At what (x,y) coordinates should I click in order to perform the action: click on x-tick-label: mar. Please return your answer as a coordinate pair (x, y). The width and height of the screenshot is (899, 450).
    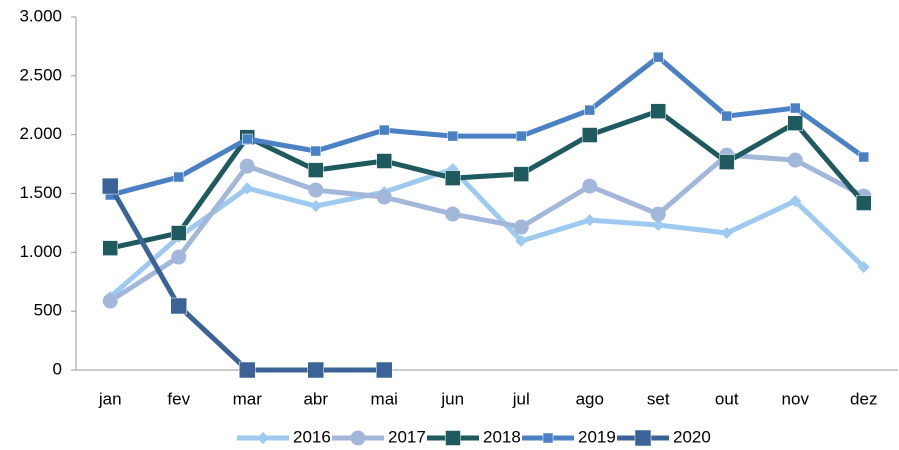
    Looking at the image, I should click on (248, 398).